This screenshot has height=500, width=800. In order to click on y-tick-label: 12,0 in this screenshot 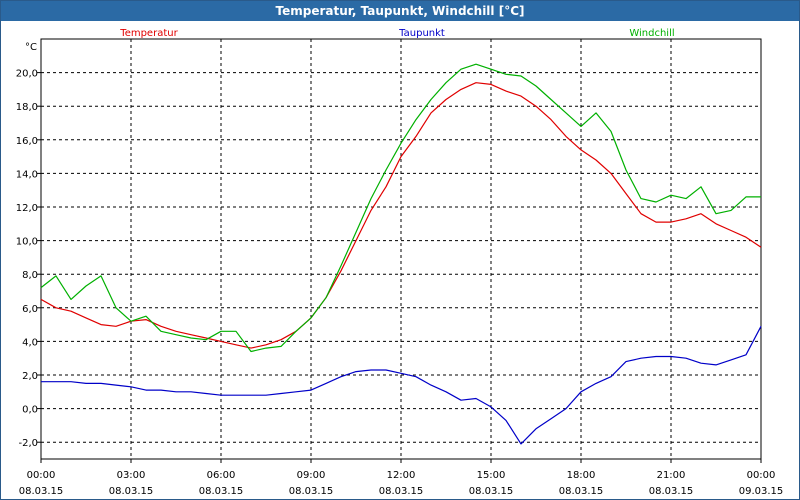, I will do `click(27, 208)`.